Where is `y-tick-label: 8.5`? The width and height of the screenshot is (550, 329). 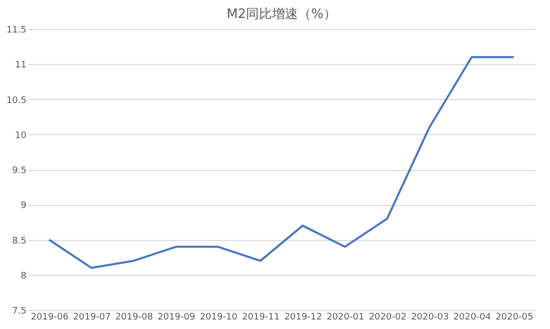 y-tick-label: 8.5 is located at coordinates (19, 241).